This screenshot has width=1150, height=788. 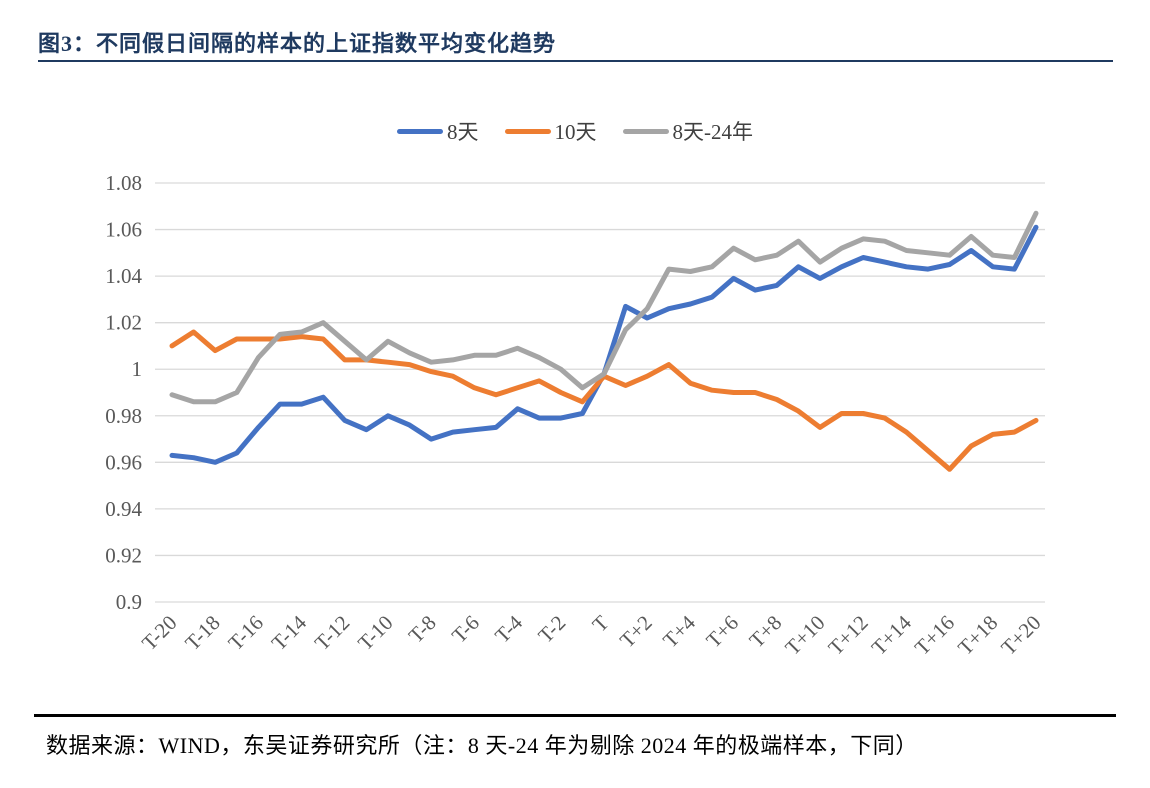 What do you see at coordinates (123, 230) in the screenshot?
I see `y-tick-label: 1.06` at bounding box center [123, 230].